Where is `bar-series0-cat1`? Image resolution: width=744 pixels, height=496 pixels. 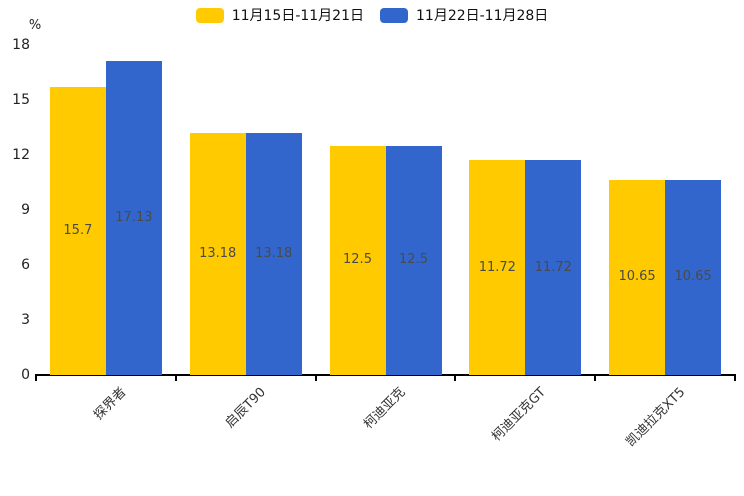 bar-series0-cat1 is located at coordinates (217, 254).